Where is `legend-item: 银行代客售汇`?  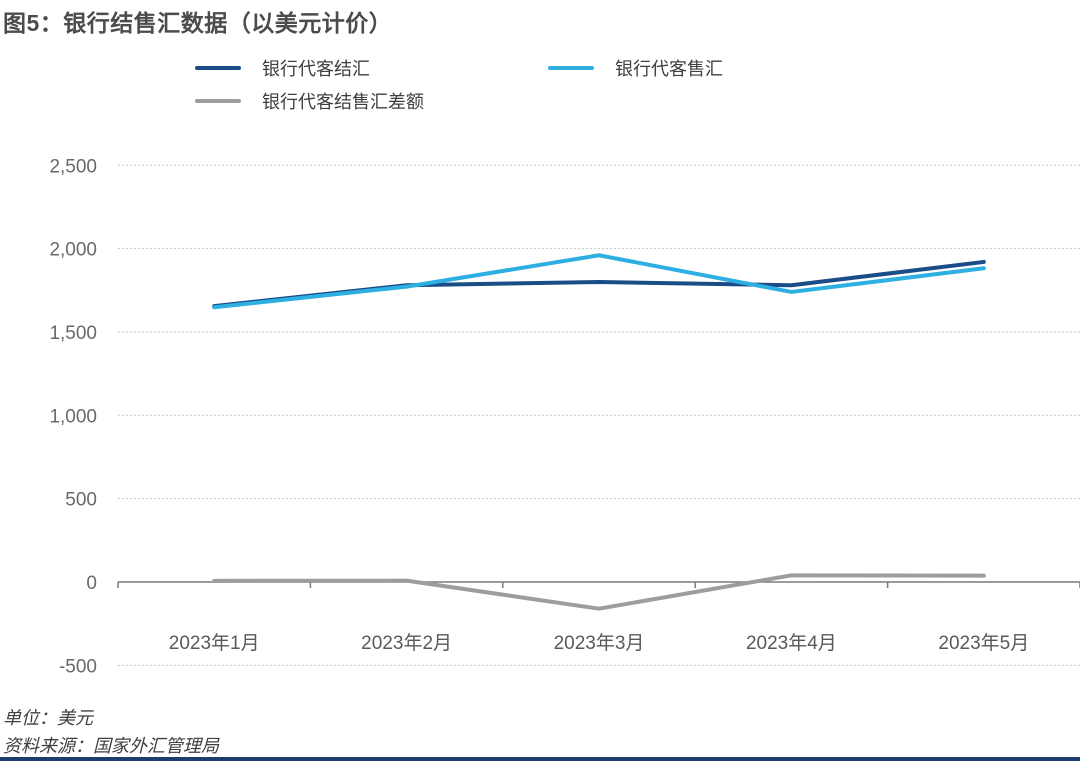
legend-item: 银行代客售汇 is located at coordinates (635, 68).